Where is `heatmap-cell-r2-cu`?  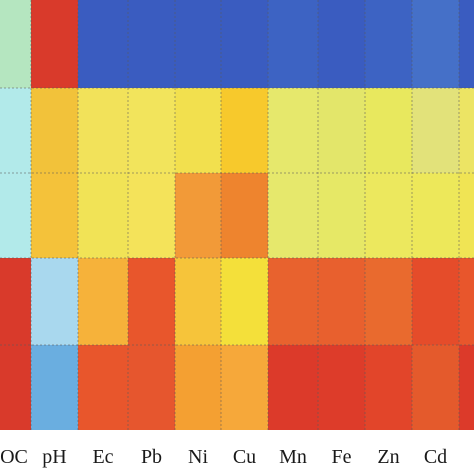
heatmap-cell-r2-cu is located at coordinates (244, 130).